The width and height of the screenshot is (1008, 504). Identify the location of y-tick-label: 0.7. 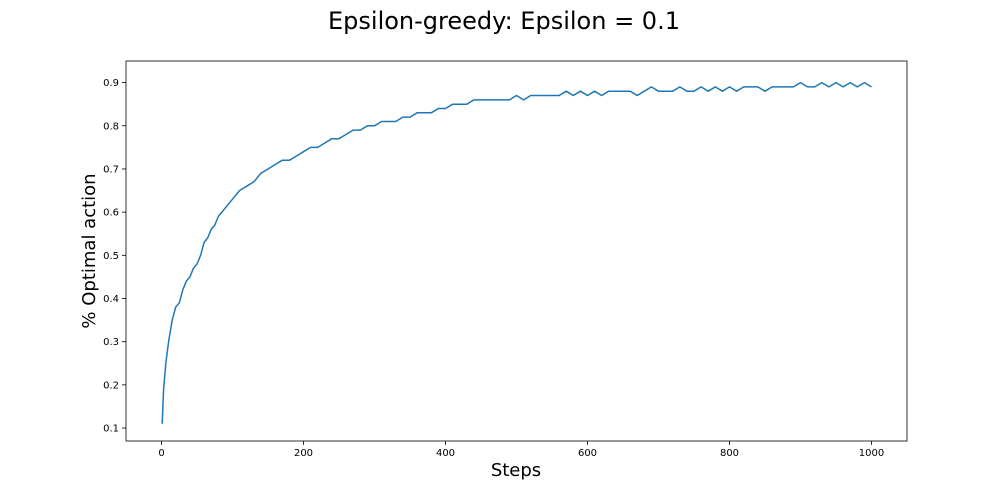
(111, 169).